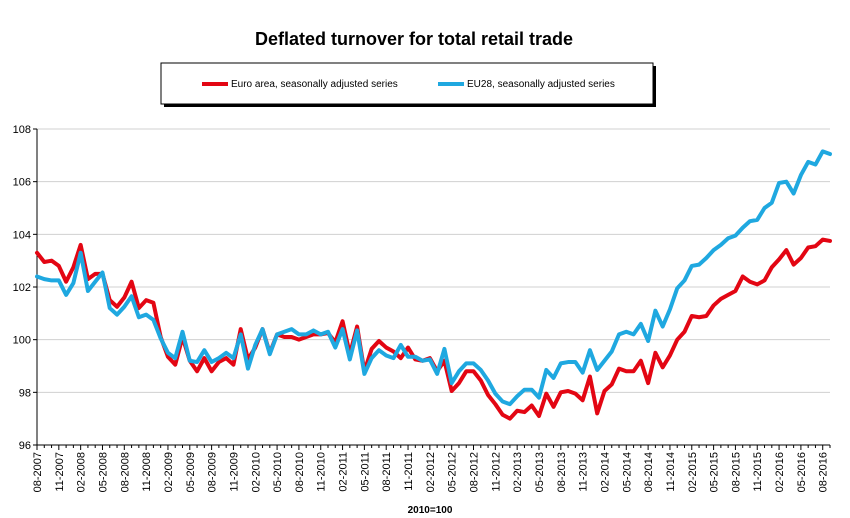 This screenshot has width=850, height=518. I want to click on legend-label-eu28: EU28, seasonally adjusted series, so click(541, 84).